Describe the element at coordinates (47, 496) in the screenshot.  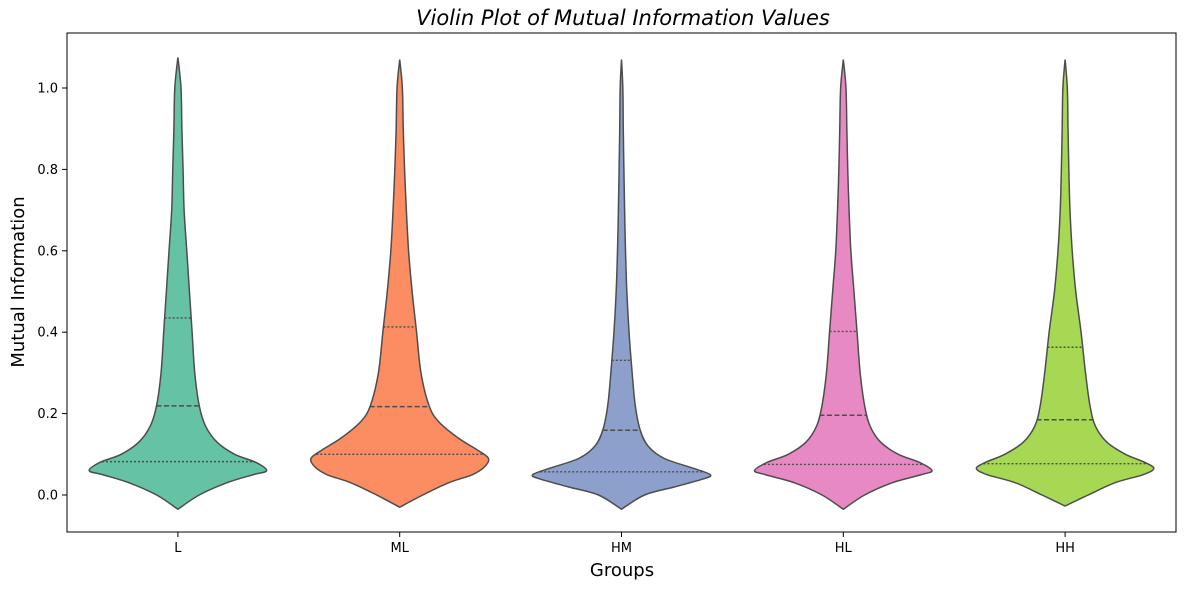
I see `y-tick-label: 0.0` at that location.